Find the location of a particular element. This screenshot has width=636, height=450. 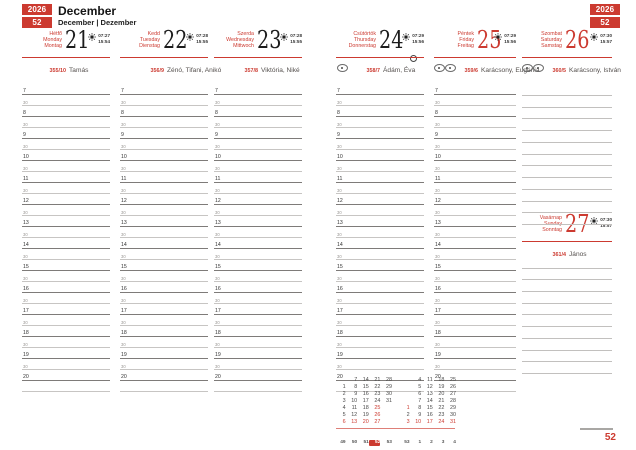

sunset-time: 15:56 is located at coordinates (418, 41).